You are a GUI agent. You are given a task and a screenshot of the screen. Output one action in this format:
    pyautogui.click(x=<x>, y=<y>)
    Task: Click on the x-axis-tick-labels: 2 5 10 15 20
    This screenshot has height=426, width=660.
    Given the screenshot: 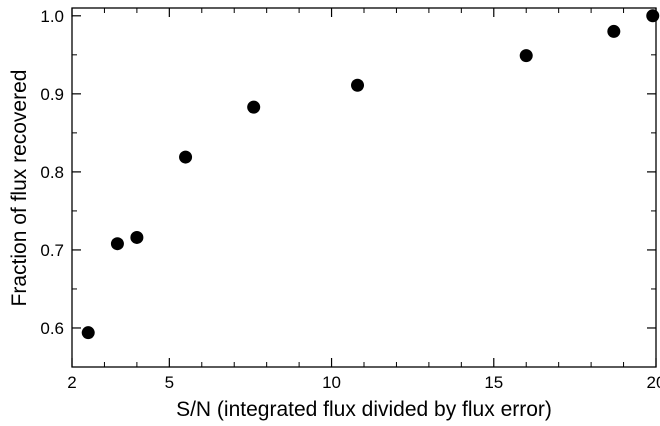 What is the action you would take?
    pyautogui.click(x=363, y=382)
    